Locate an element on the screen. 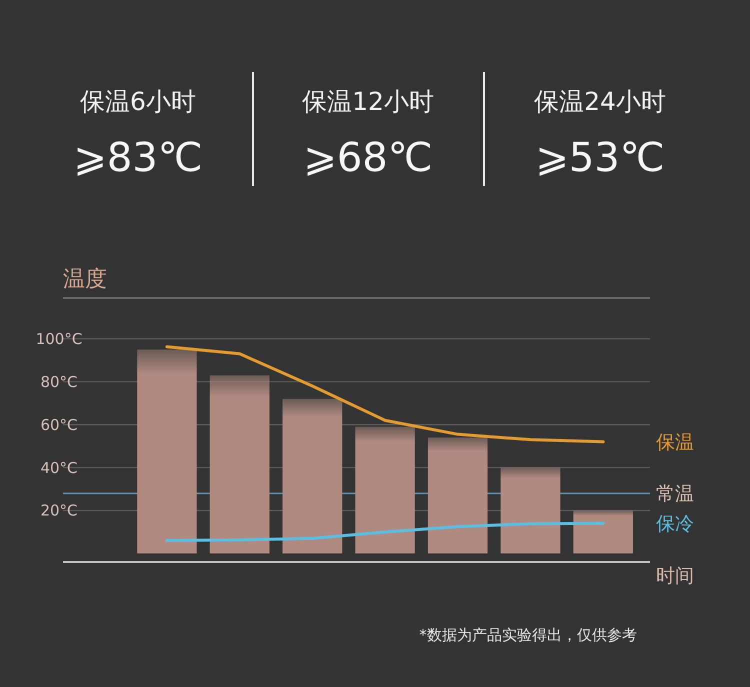 The image size is (750, 687). text: *数据为产品实验得出，仅供参考 is located at coordinates (528, 635).